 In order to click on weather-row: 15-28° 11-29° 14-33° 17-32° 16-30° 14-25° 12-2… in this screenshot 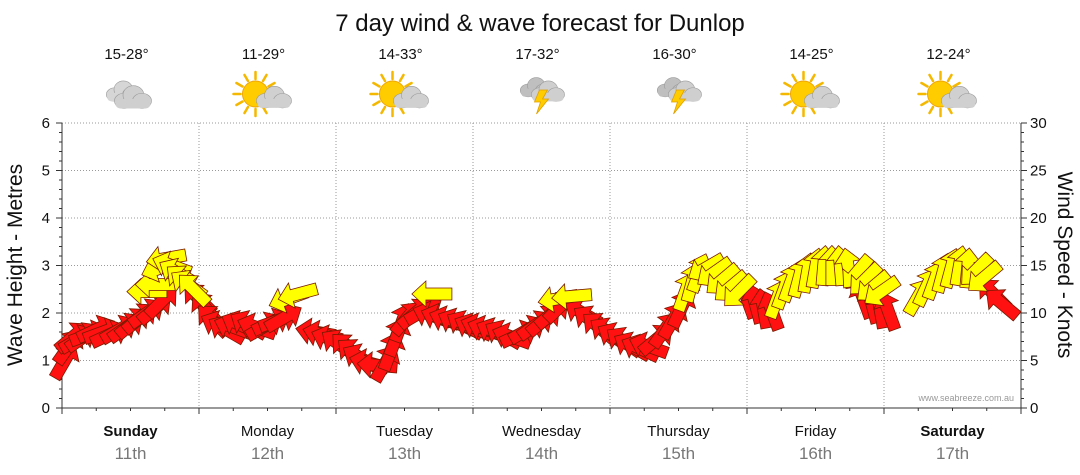, I will do `click(540, 82)`.